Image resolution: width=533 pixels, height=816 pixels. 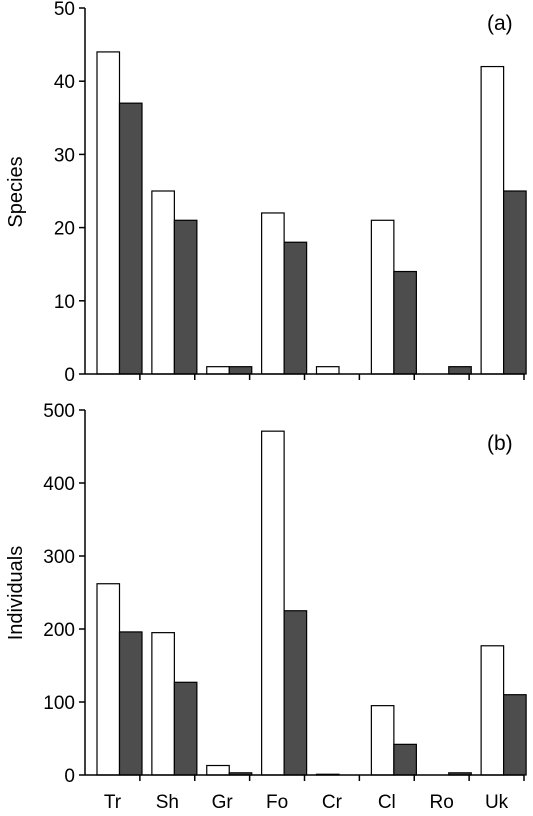 What do you see at coordinates (64, 155) in the screenshot?
I see `y-tick-label: 30` at bounding box center [64, 155].